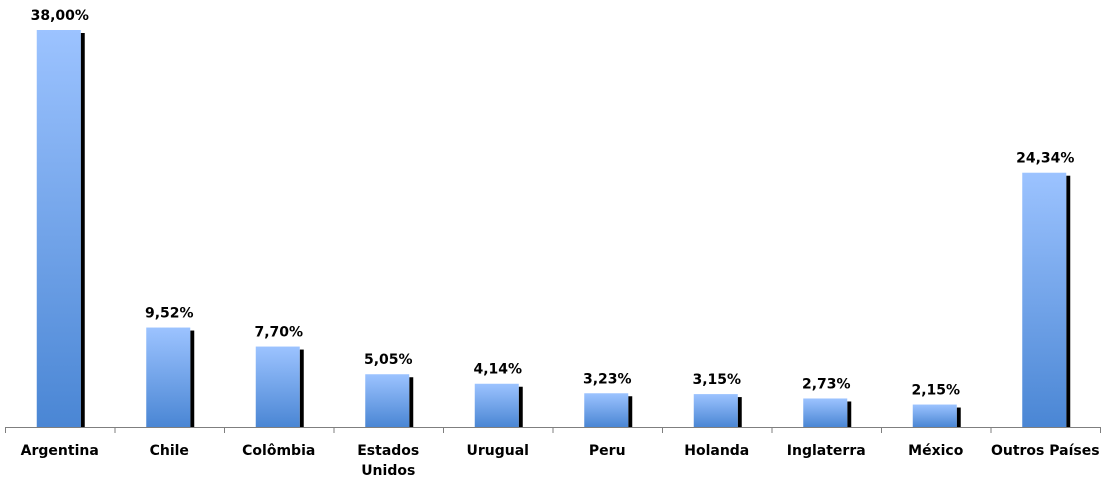 The image size is (1102, 481). I want to click on x-axis, so click(553, 430).